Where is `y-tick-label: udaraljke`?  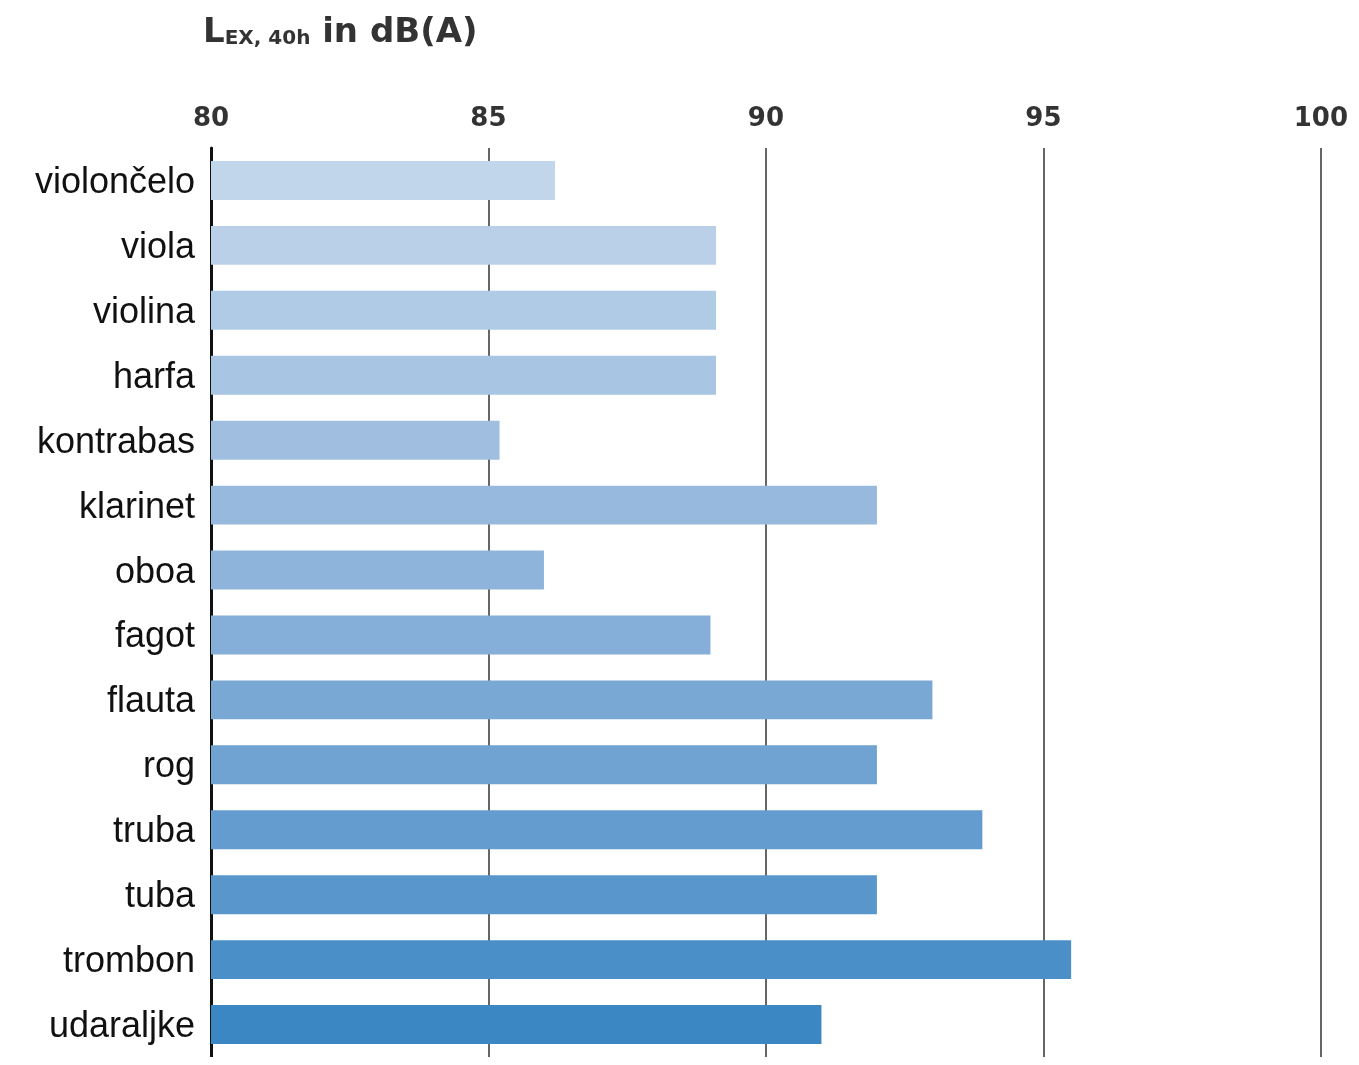 y-tick-label: udaraljke is located at coordinates (121, 1025).